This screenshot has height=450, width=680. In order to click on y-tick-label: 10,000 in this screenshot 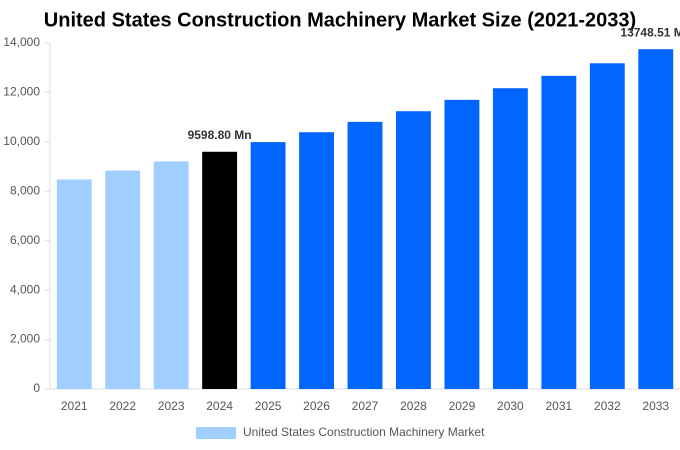, I will do `click(21, 141)`.